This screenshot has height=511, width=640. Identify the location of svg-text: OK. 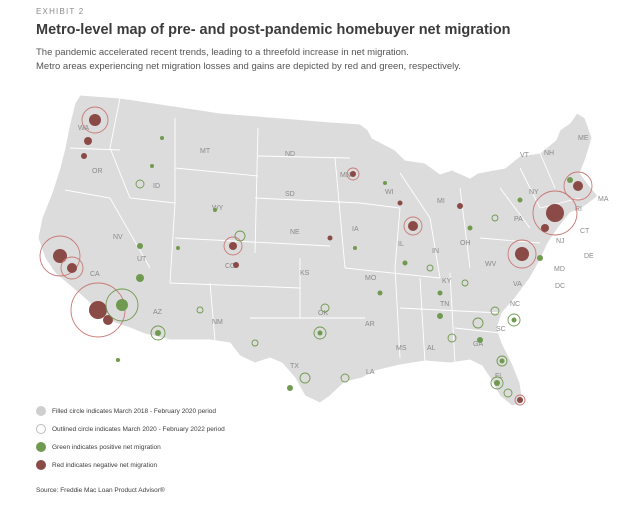
(323, 313).